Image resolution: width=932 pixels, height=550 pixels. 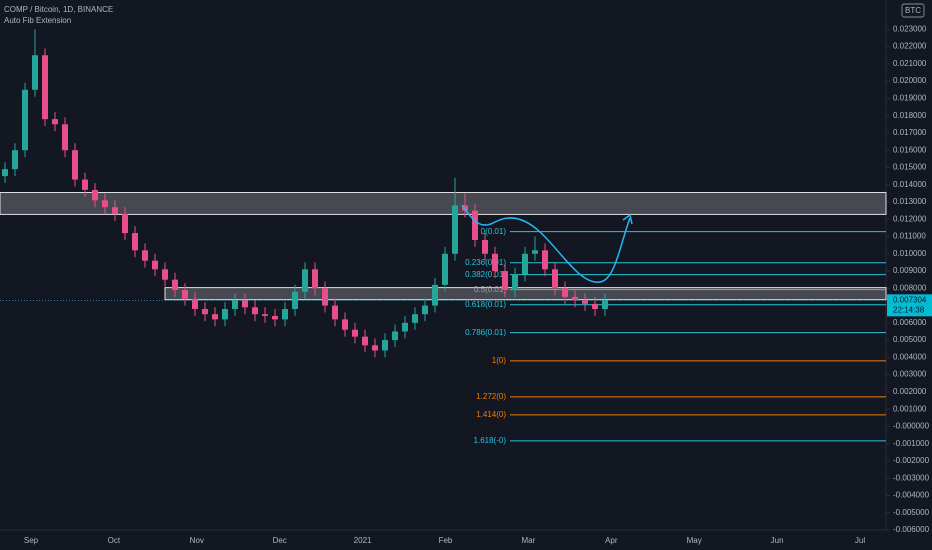 I want to click on y-tick-label: 0.006000, so click(x=910, y=322).